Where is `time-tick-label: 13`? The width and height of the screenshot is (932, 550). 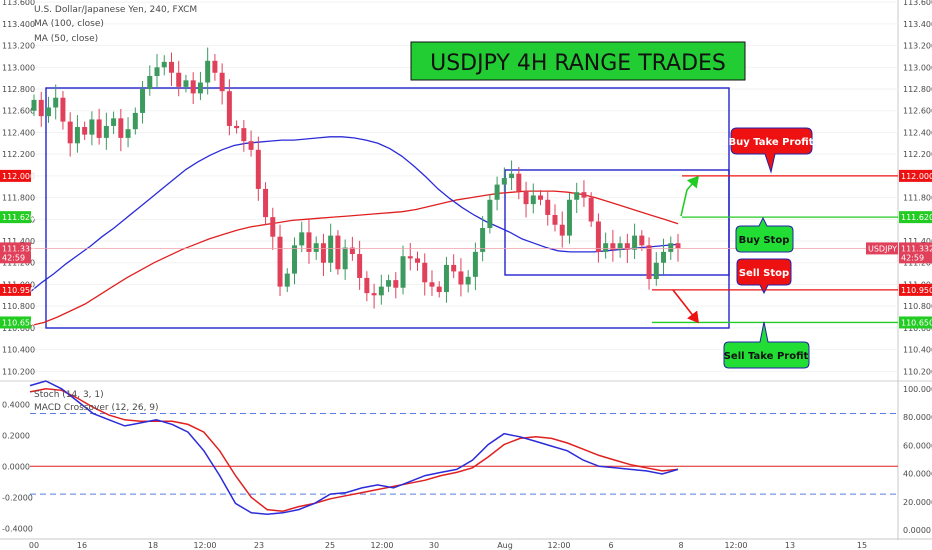
time-tick-label: 13 is located at coordinates (790, 545).